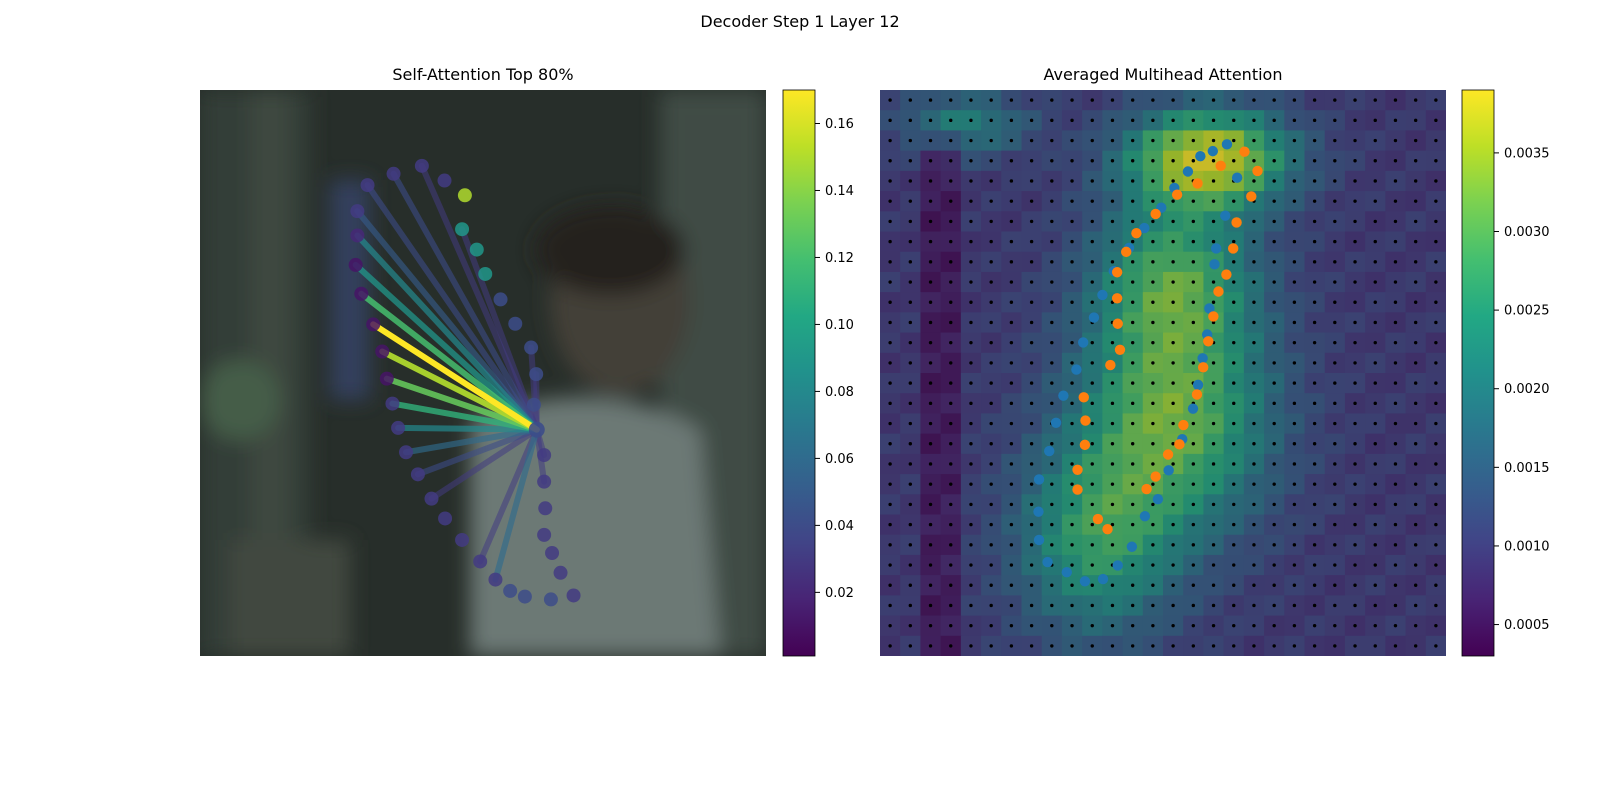  I want to click on colorbar-tick-label: 0.0015, so click(1527, 468).